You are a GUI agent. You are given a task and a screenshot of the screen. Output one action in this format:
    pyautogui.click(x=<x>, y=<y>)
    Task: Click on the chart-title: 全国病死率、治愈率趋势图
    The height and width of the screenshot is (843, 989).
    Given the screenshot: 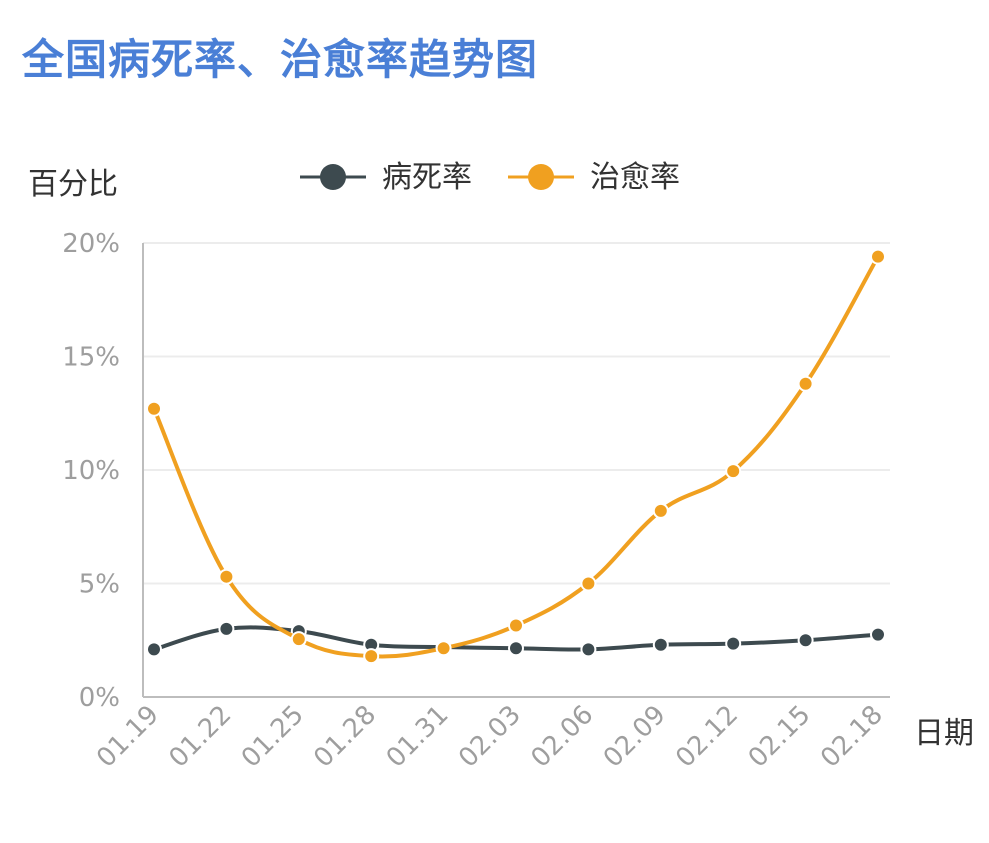 What is the action you would take?
    pyautogui.click(x=280, y=59)
    